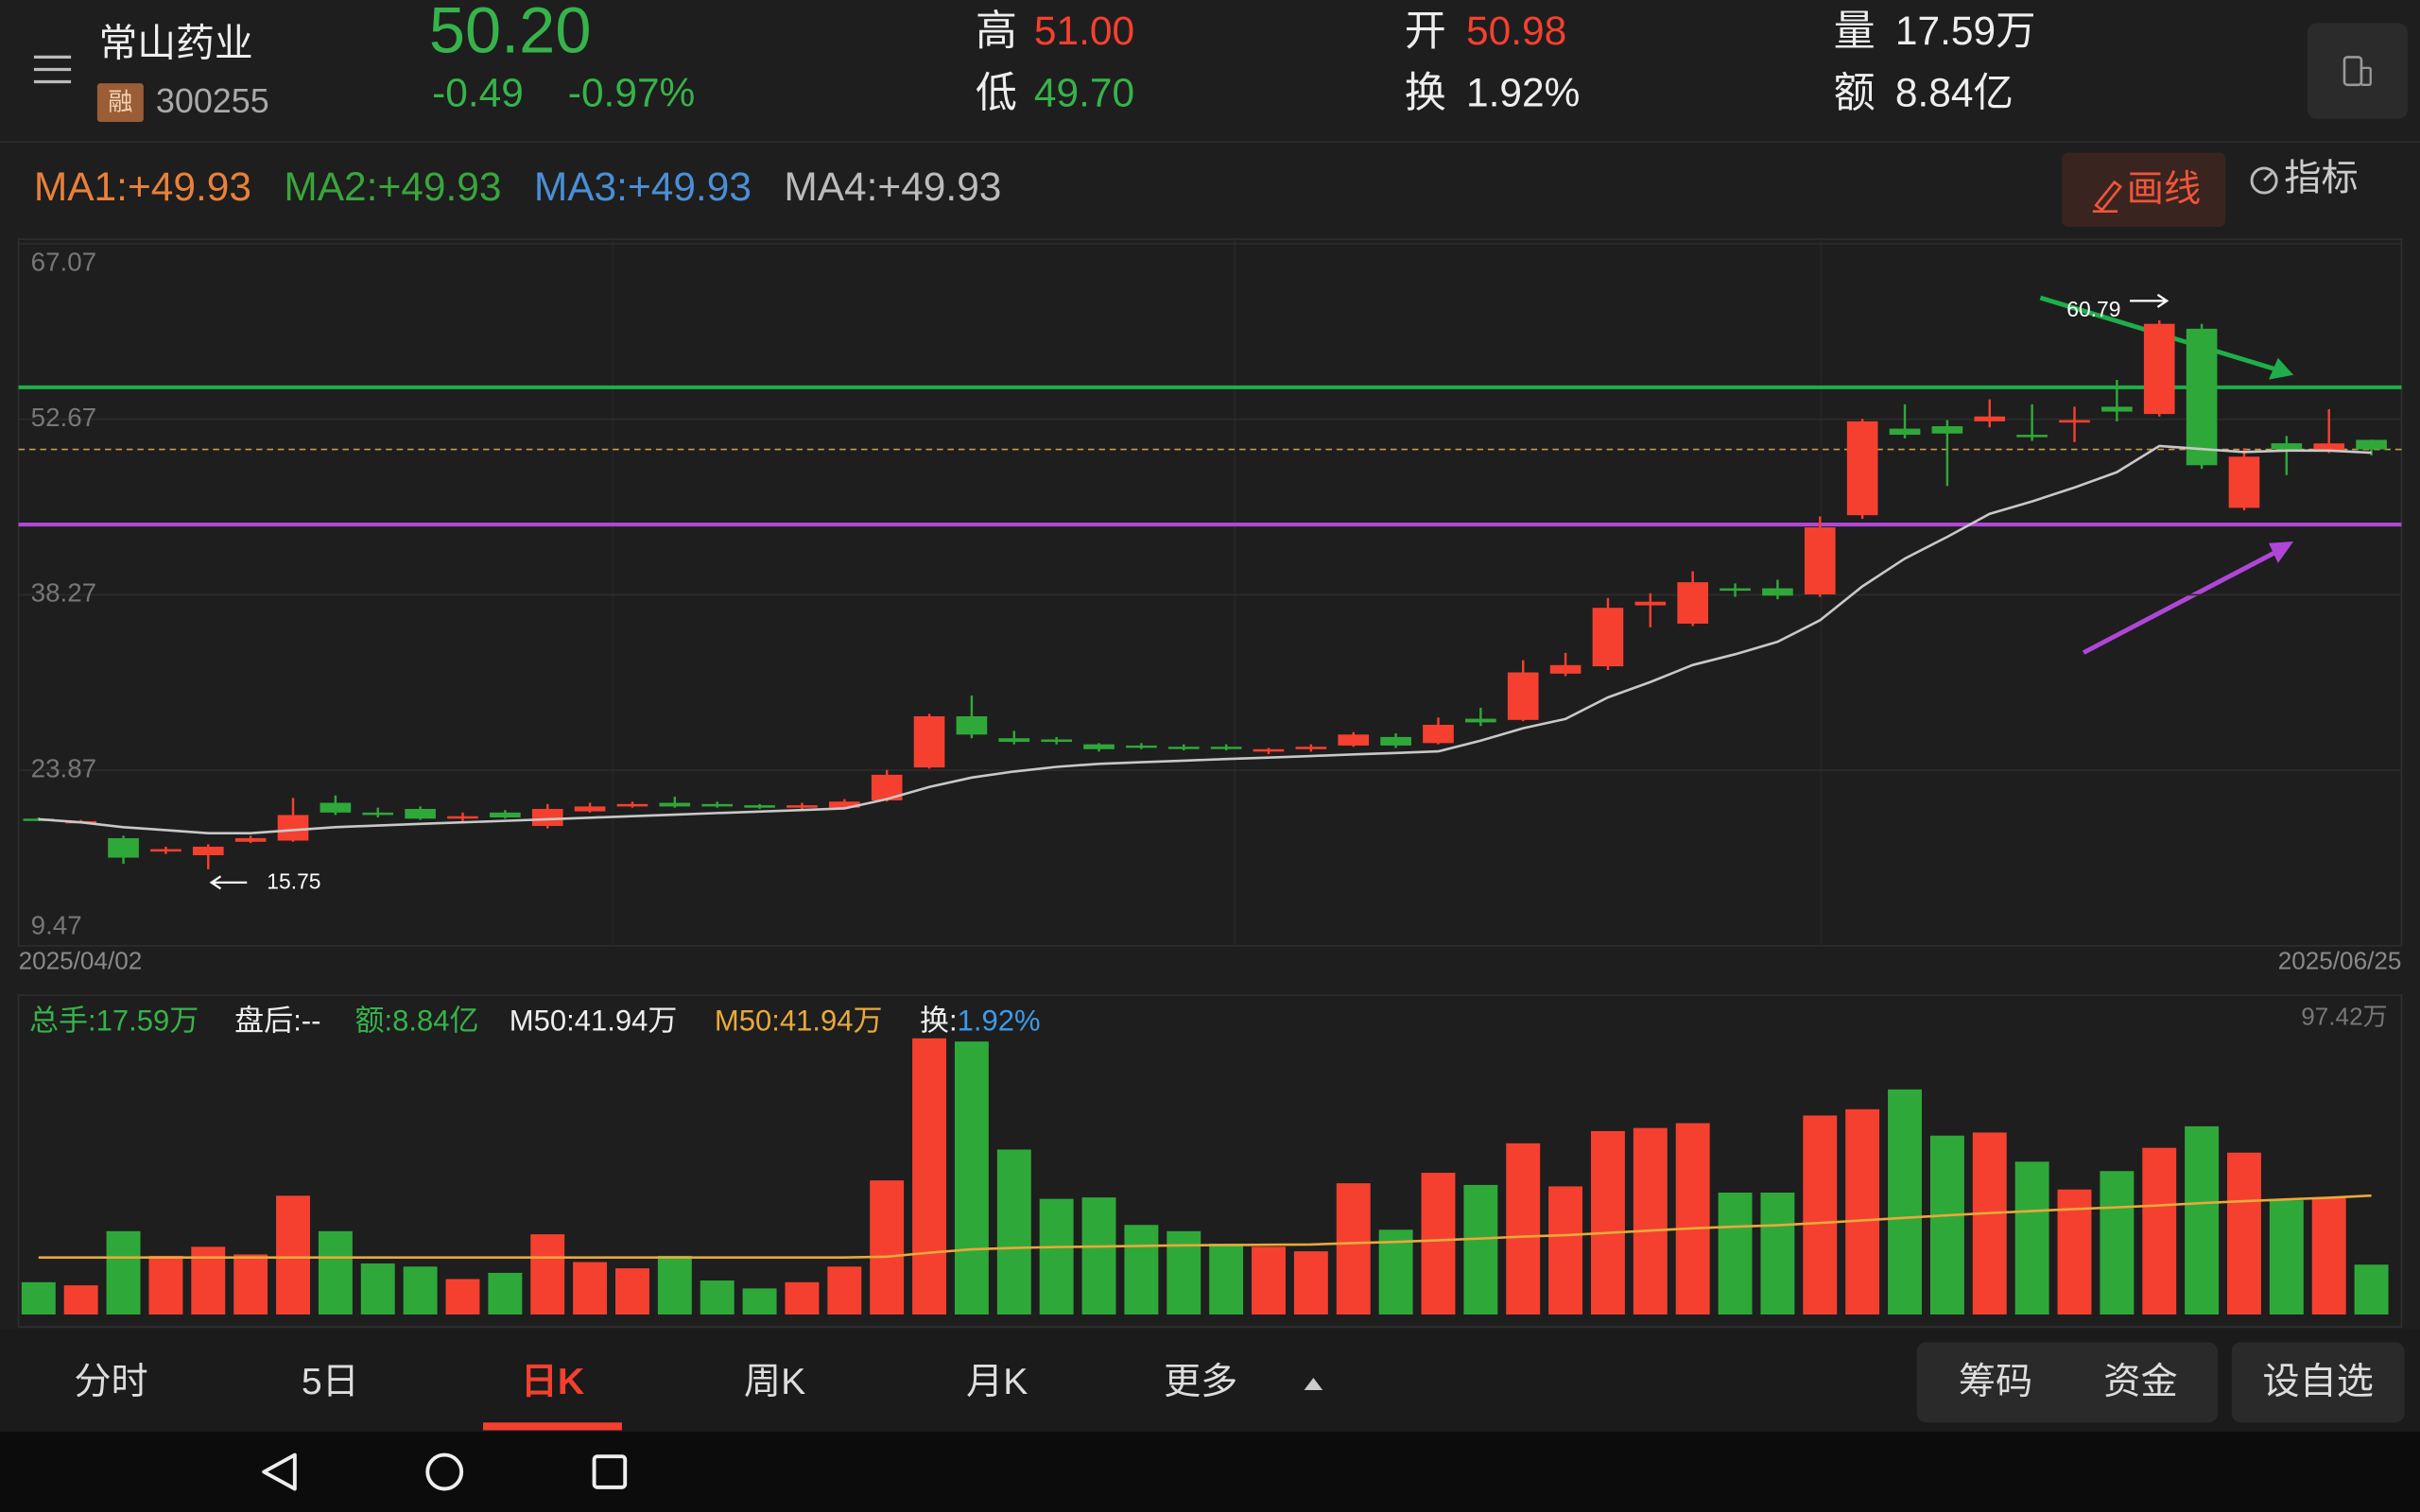 The width and height of the screenshot is (2420, 1512). Describe the element at coordinates (1855, 32) in the screenshot. I see `quote-label: 量` at that location.